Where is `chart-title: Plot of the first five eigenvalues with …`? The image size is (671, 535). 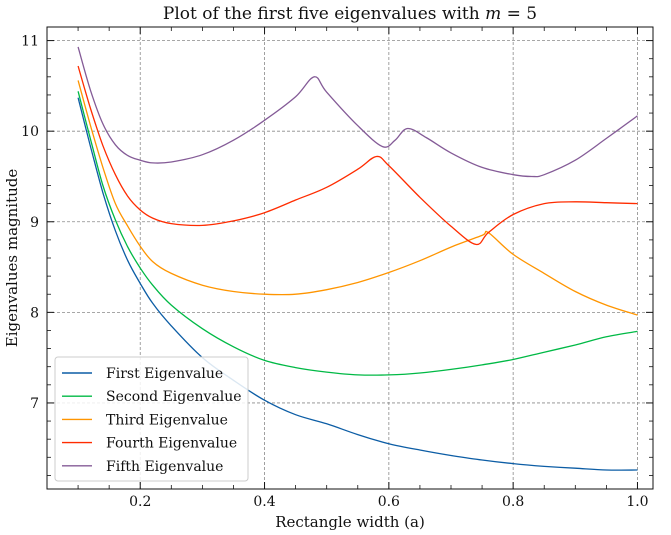
chart-title: Plot of the first five eigenvalues with … is located at coordinates (350, 14).